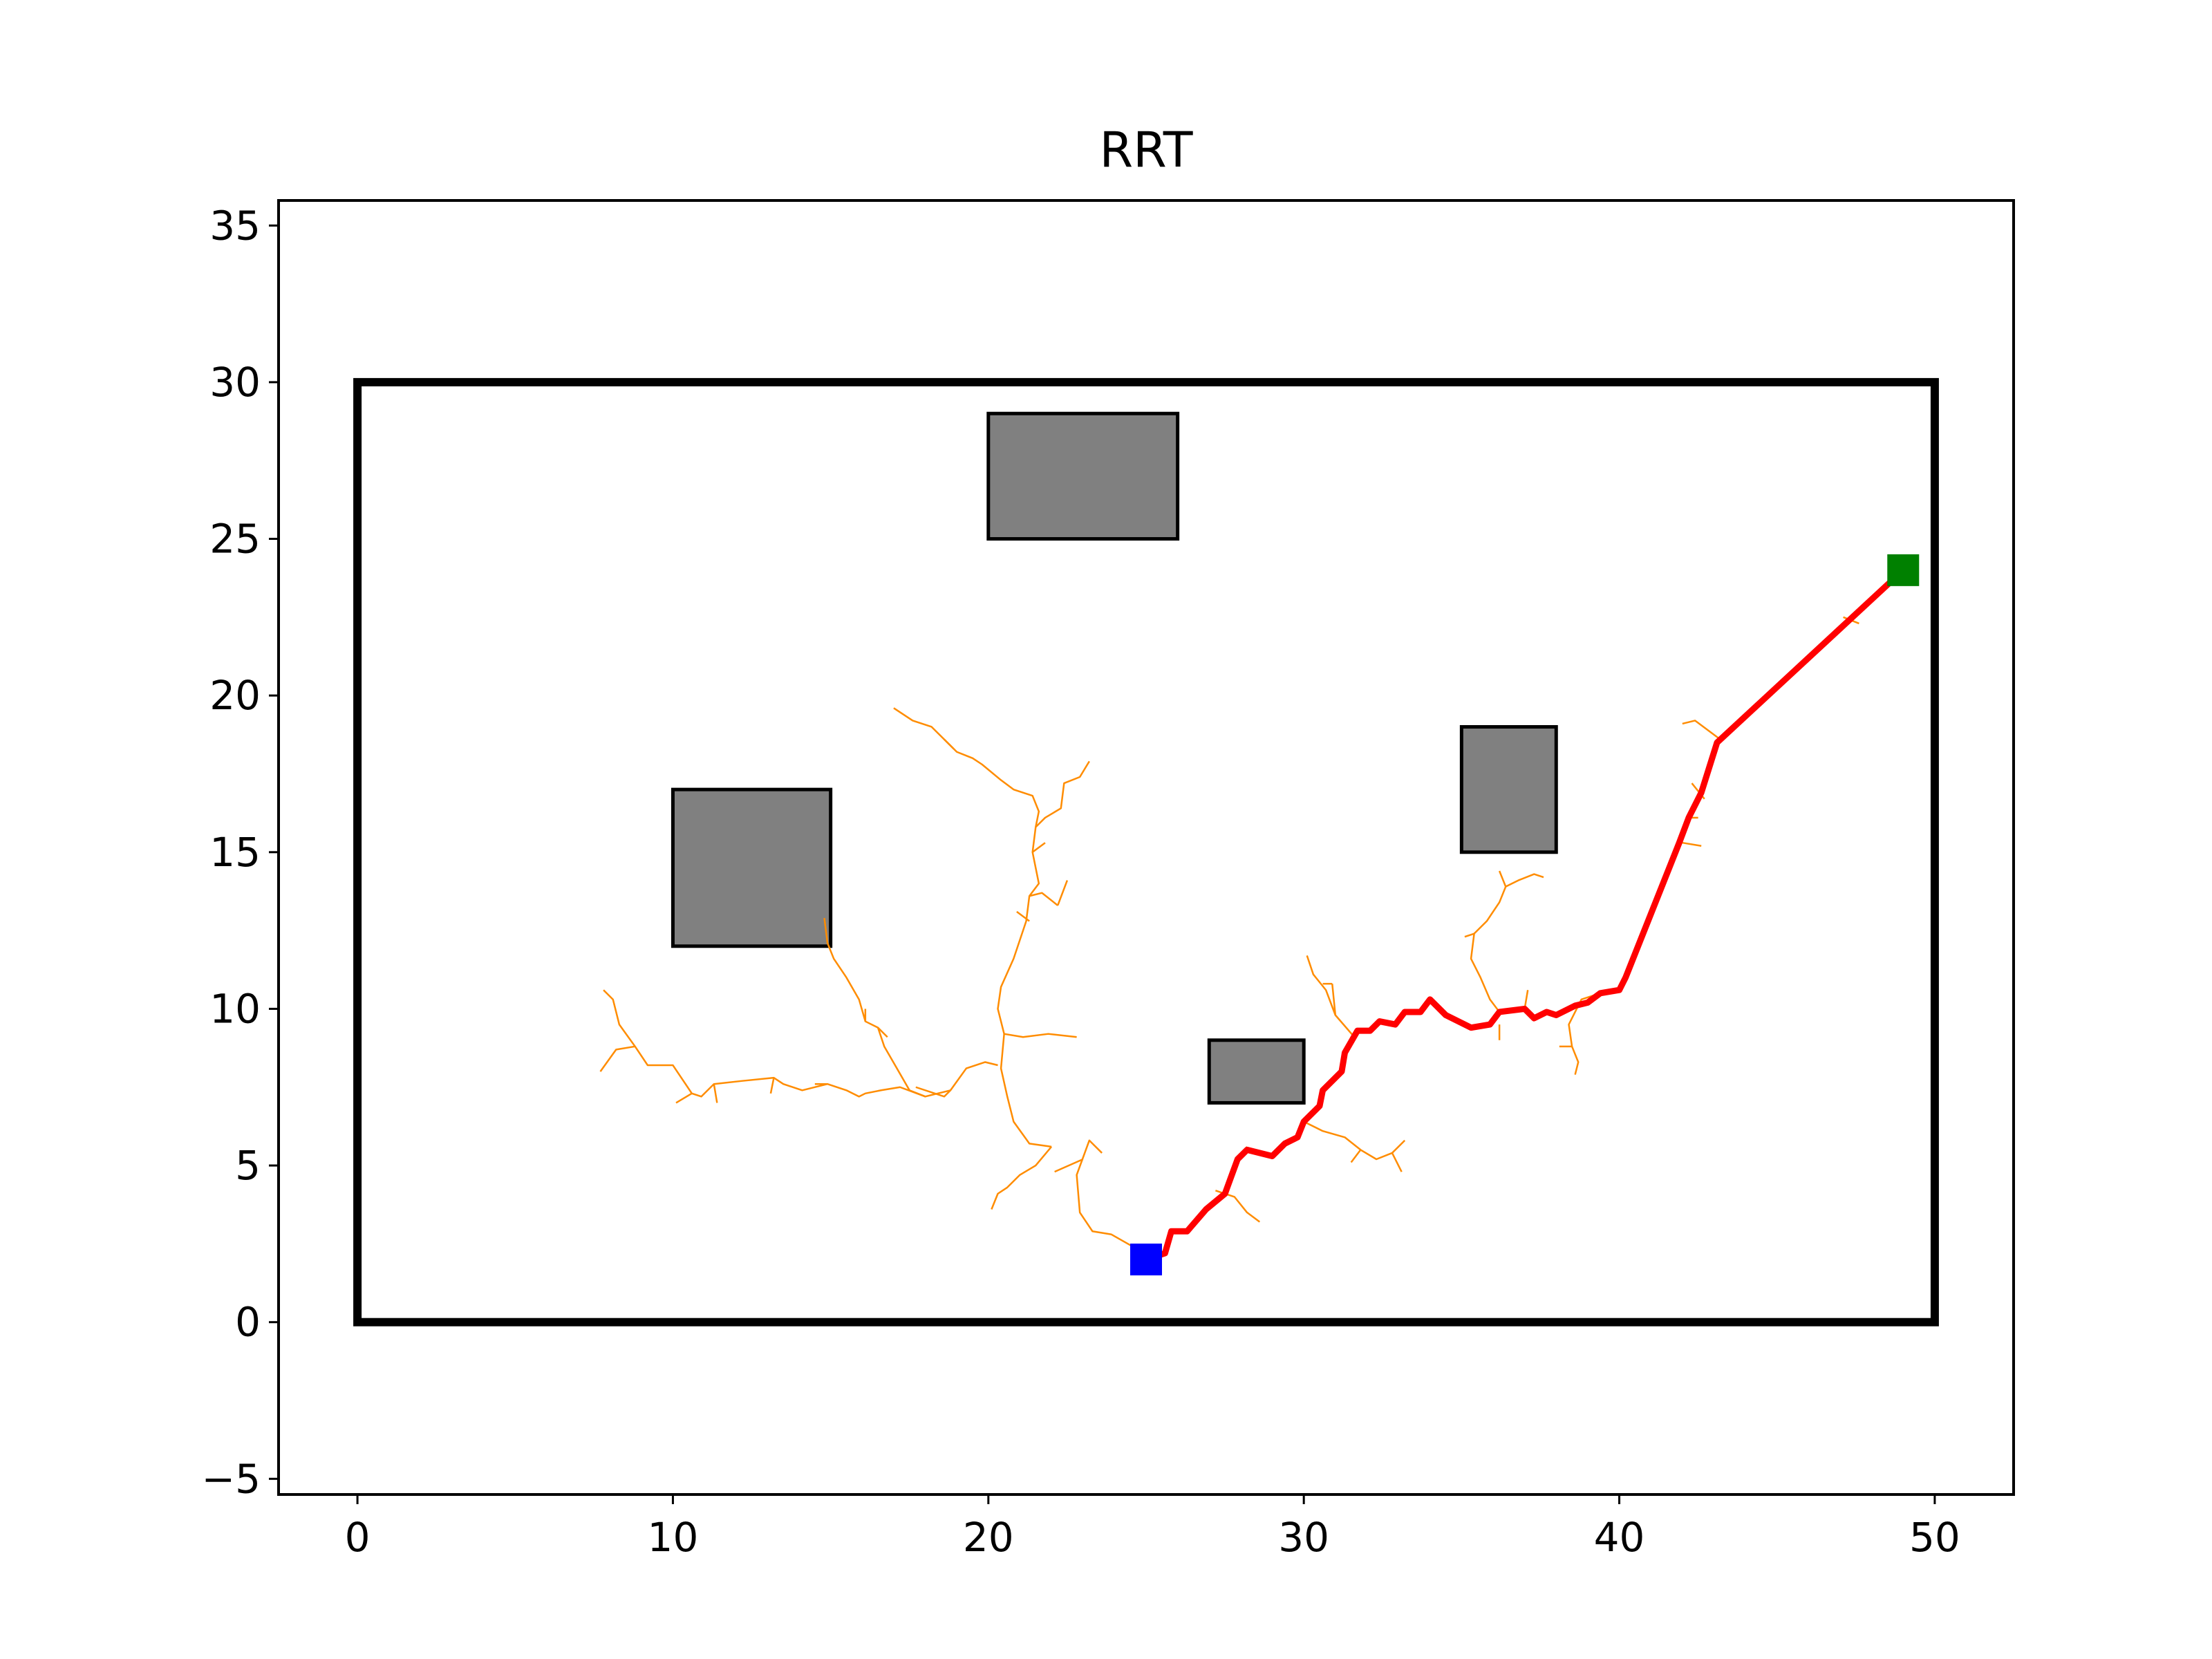  I want to click on y-tick-label: 35, so click(235, 225).